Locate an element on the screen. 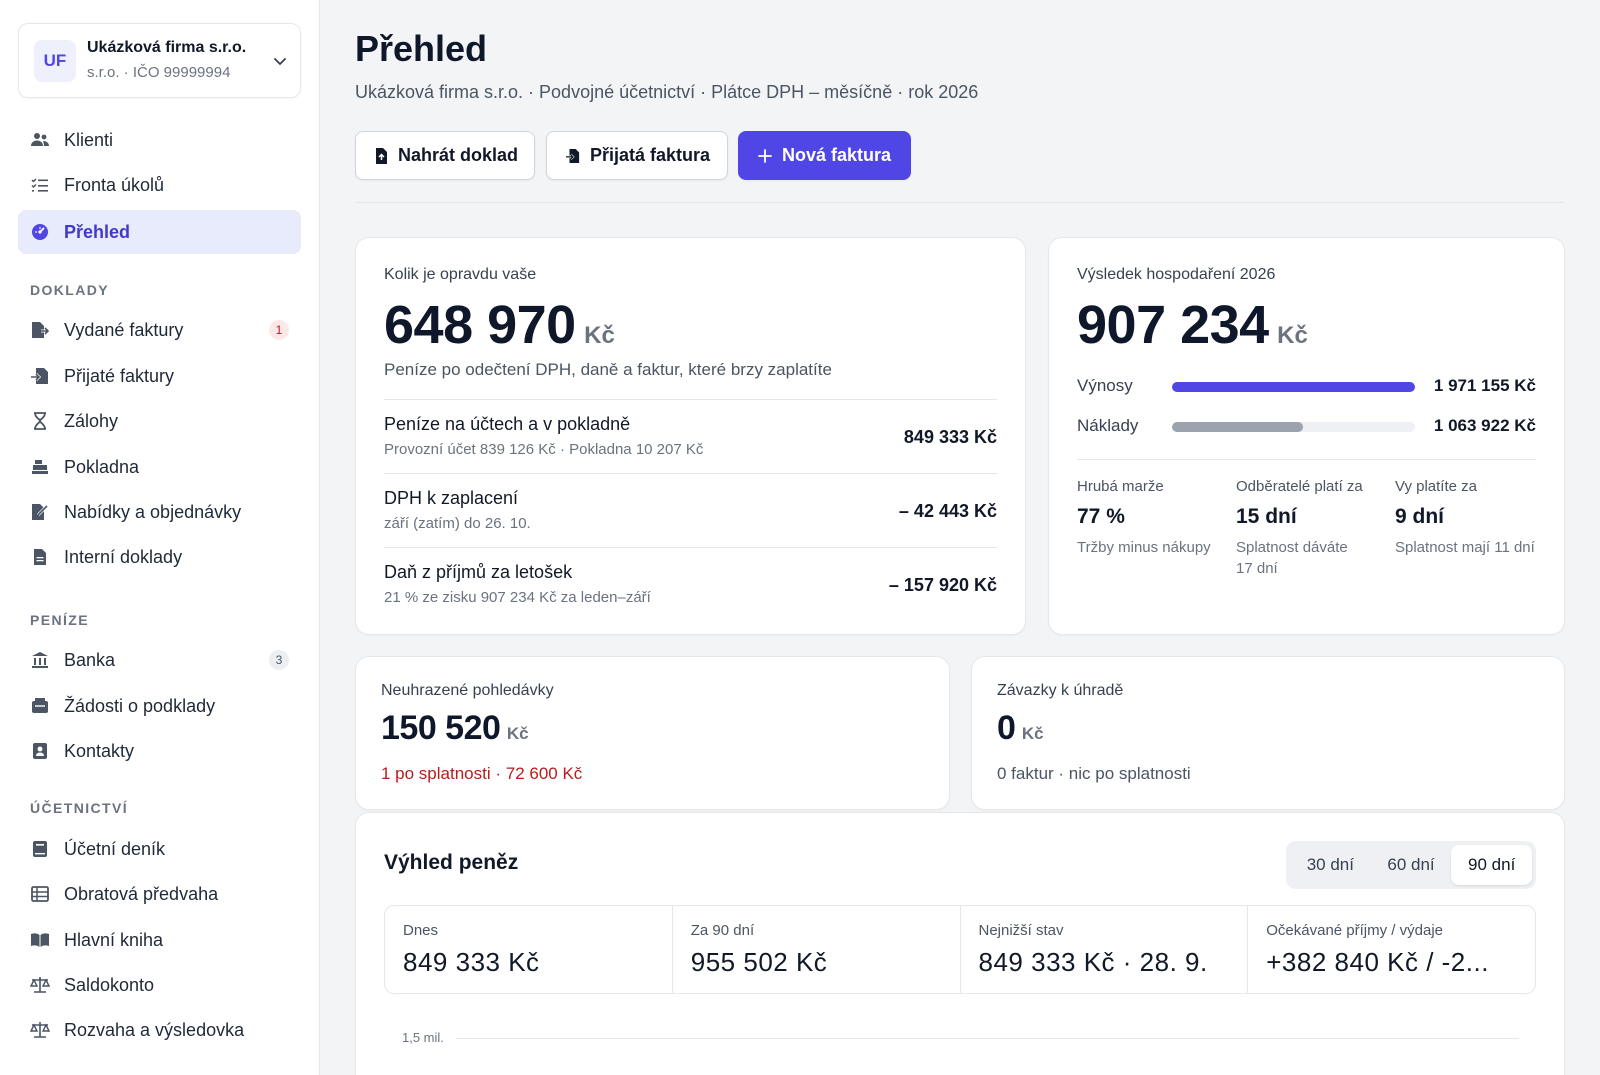  book-icon is located at coordinates (40, 849).